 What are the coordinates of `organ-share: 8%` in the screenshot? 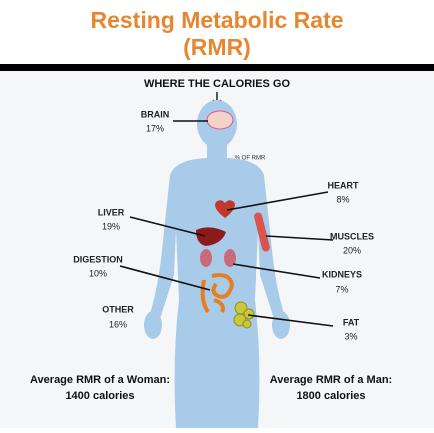 It's located at (342, 199).